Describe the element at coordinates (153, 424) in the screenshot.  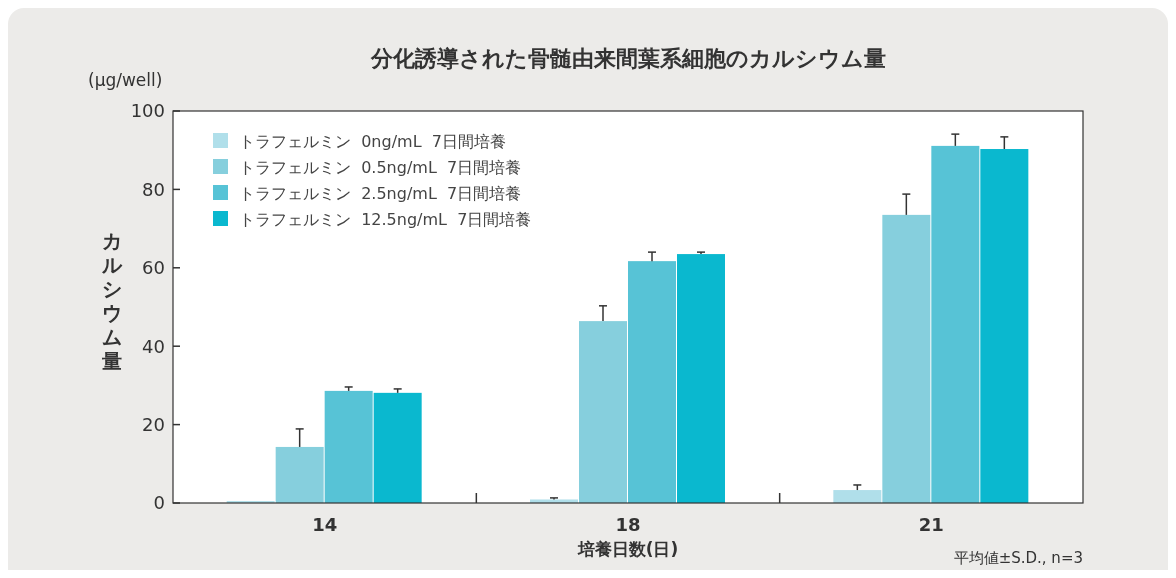
I see `y-tick-label: 20` at that location.